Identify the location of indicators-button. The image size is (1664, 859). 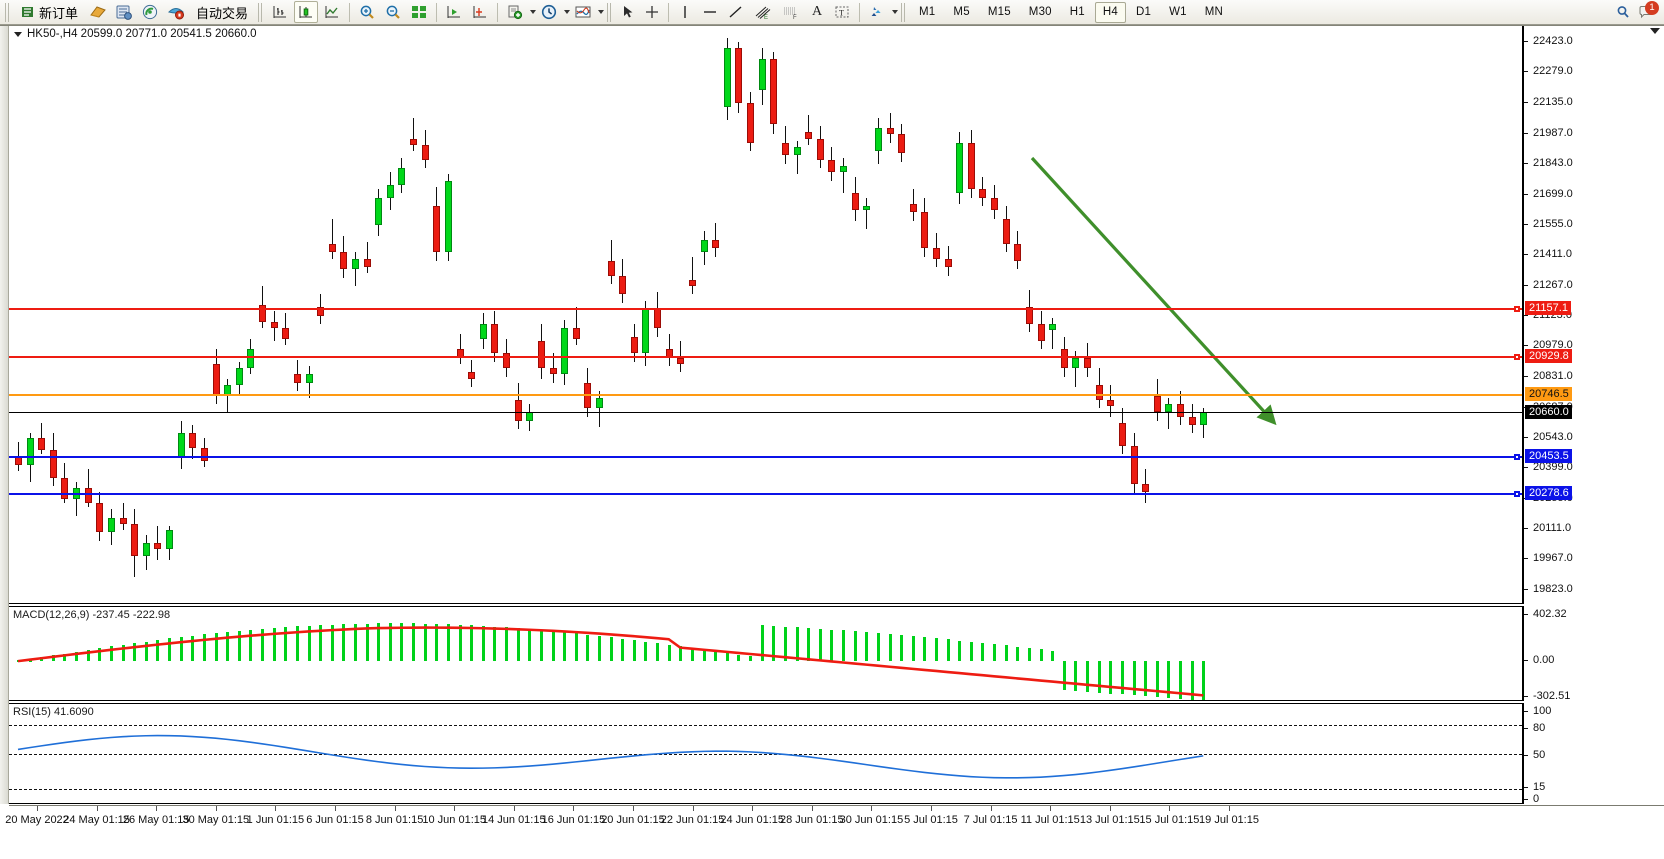
(515, 12).